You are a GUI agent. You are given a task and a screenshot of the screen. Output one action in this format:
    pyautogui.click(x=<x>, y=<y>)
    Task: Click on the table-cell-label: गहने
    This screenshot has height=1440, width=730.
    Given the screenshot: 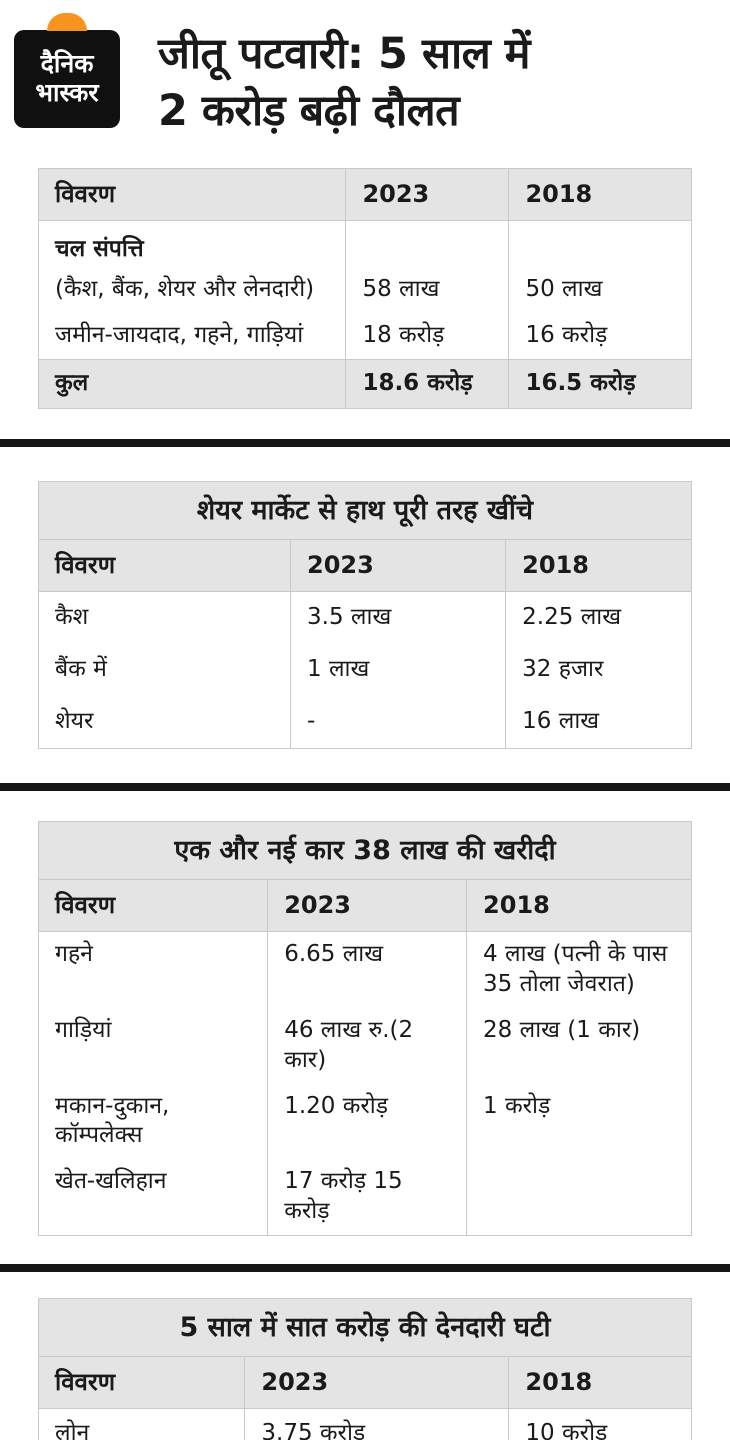 What is the action you would take?
    pyautogui.click(x=74, y=953)
    